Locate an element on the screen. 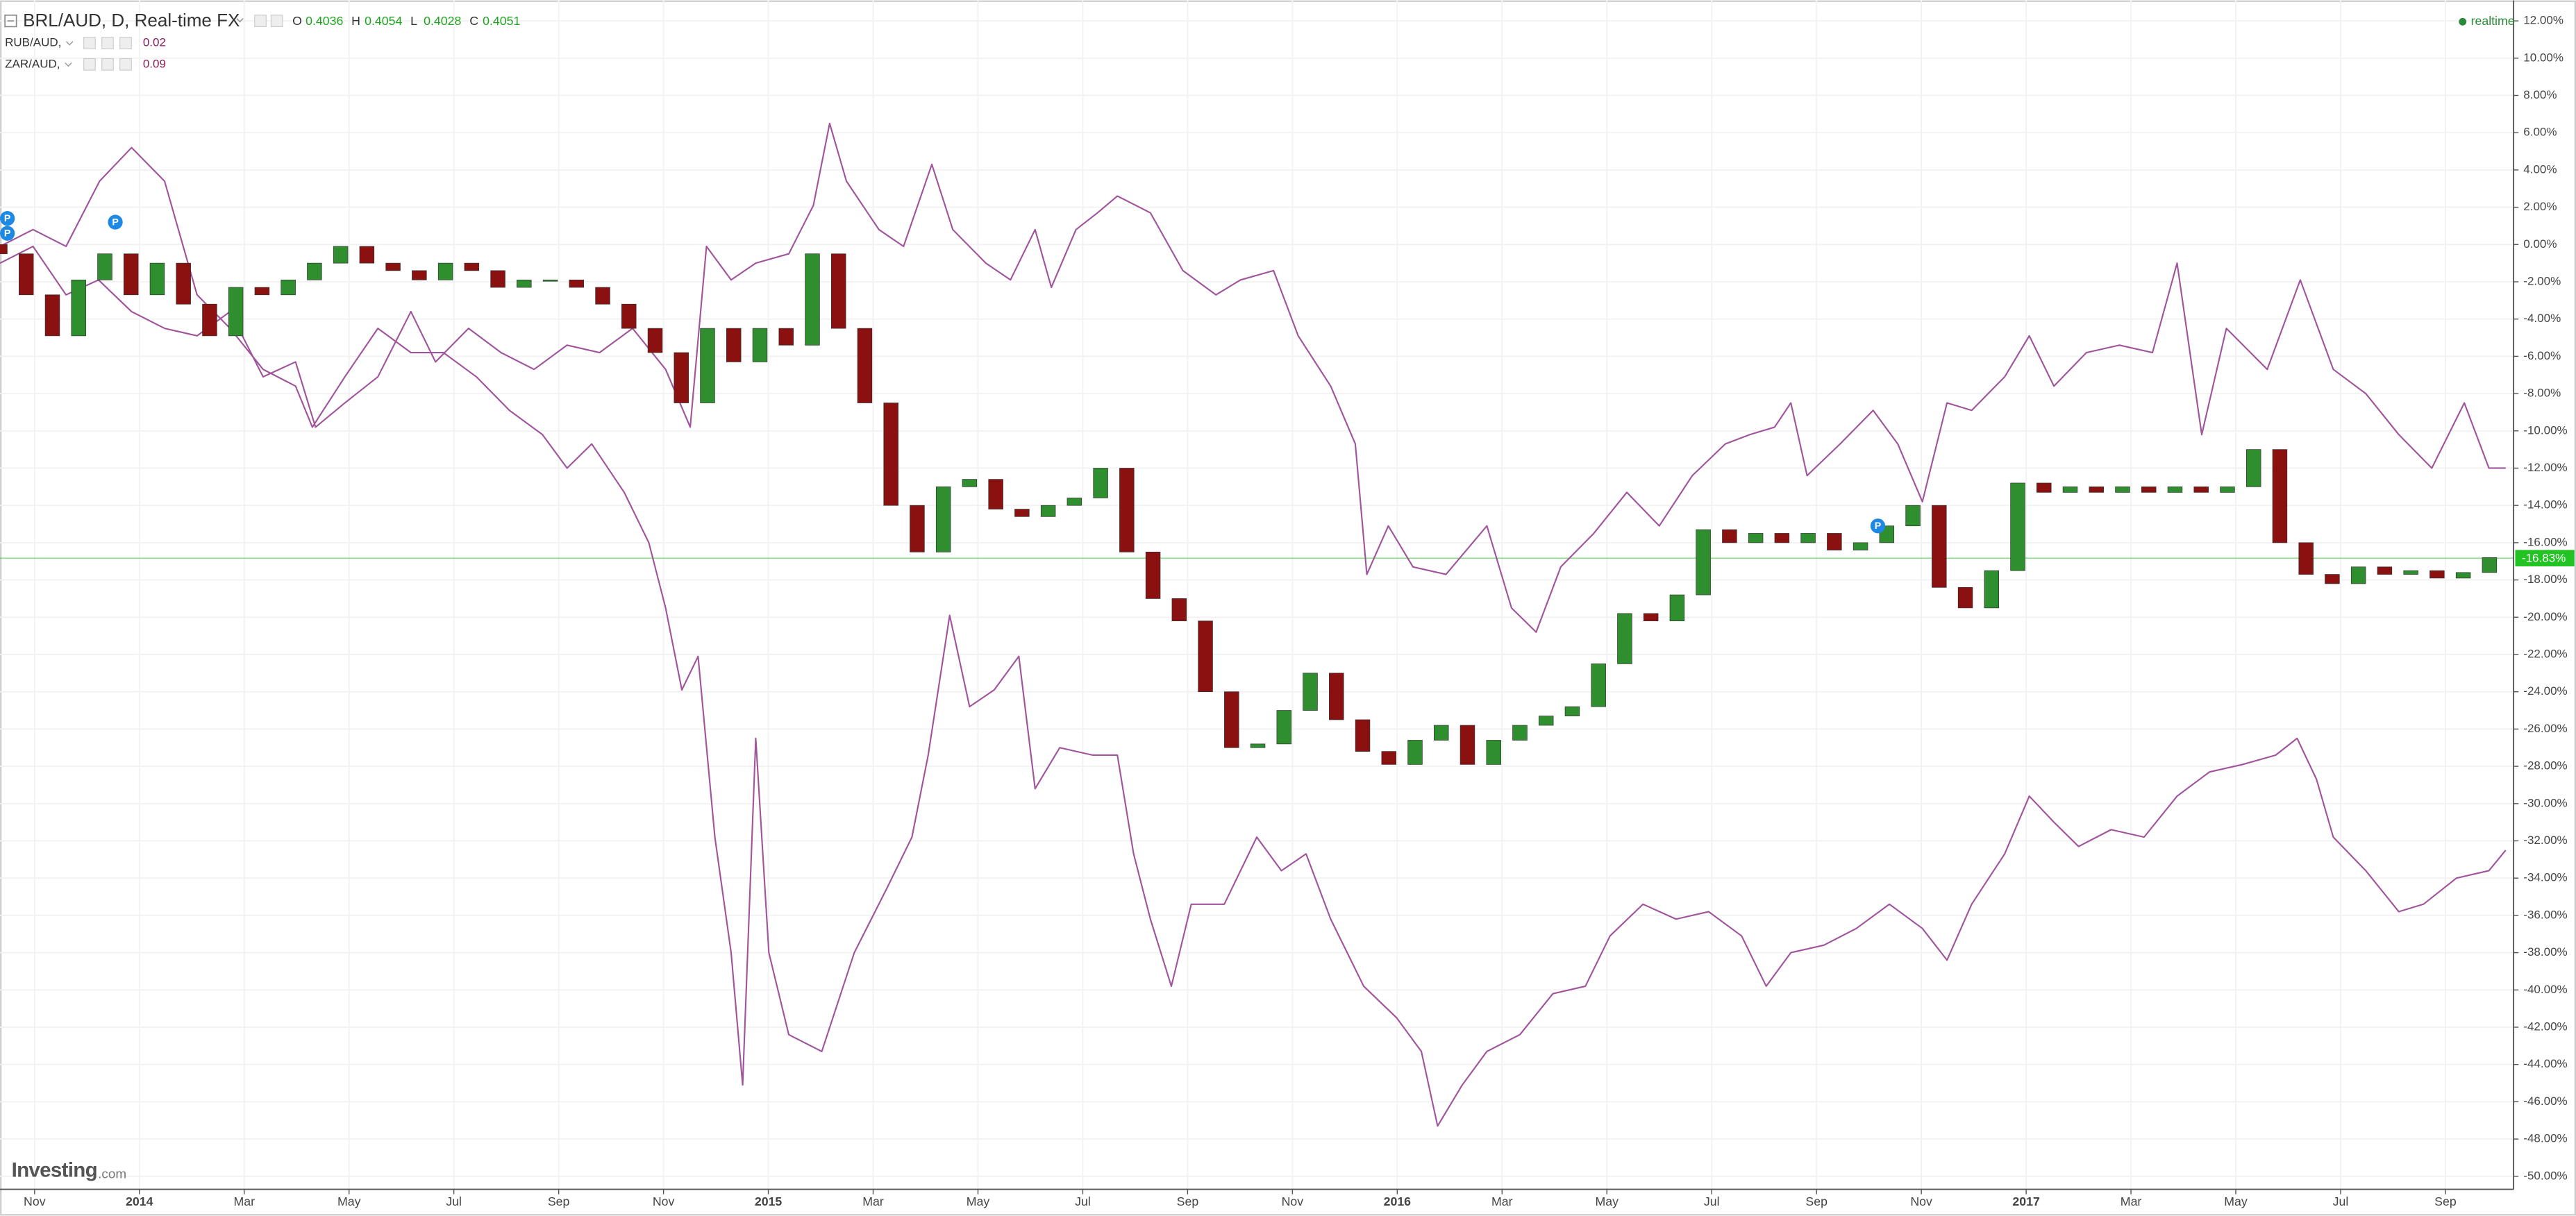  y-tick-label: -18.00% is located at coordinates (2545, 579).